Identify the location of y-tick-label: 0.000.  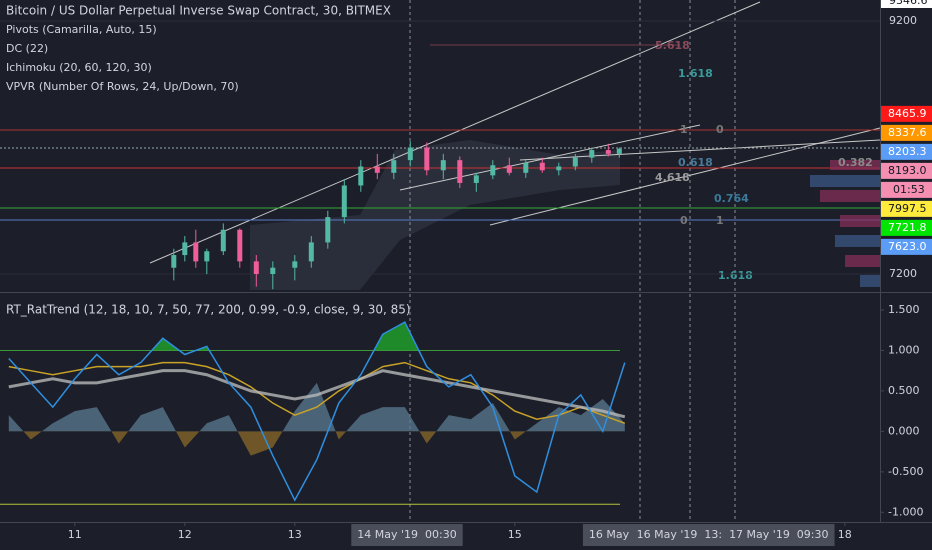
(904, 430).